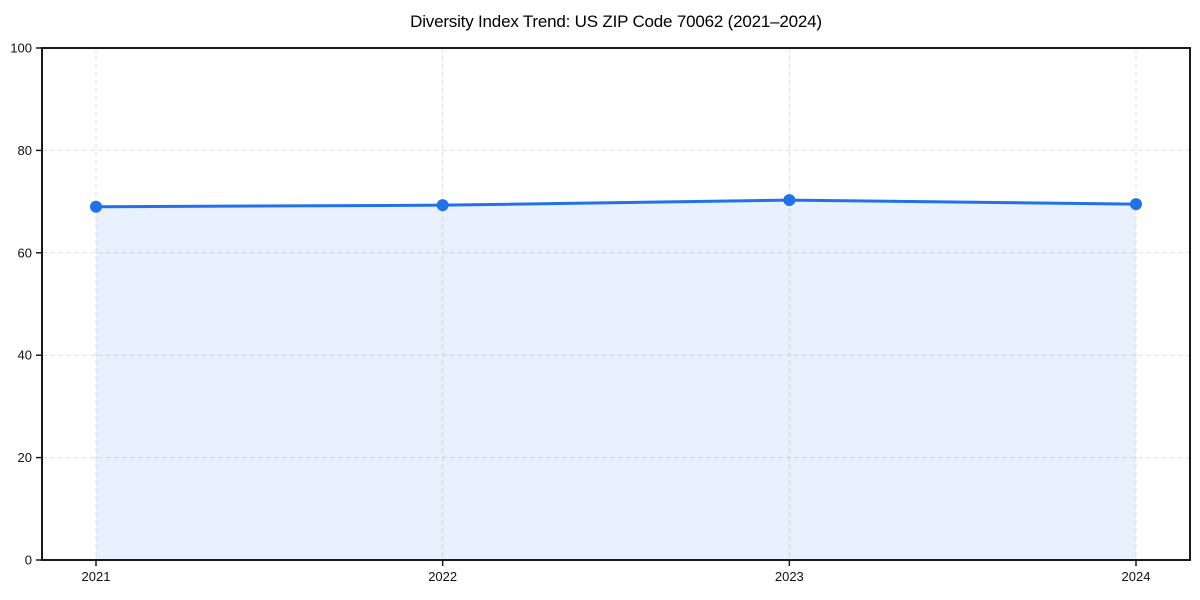 The width and height of the screenshot is (1200, 600). I want to click on data-point-2023, so click(789, 200).